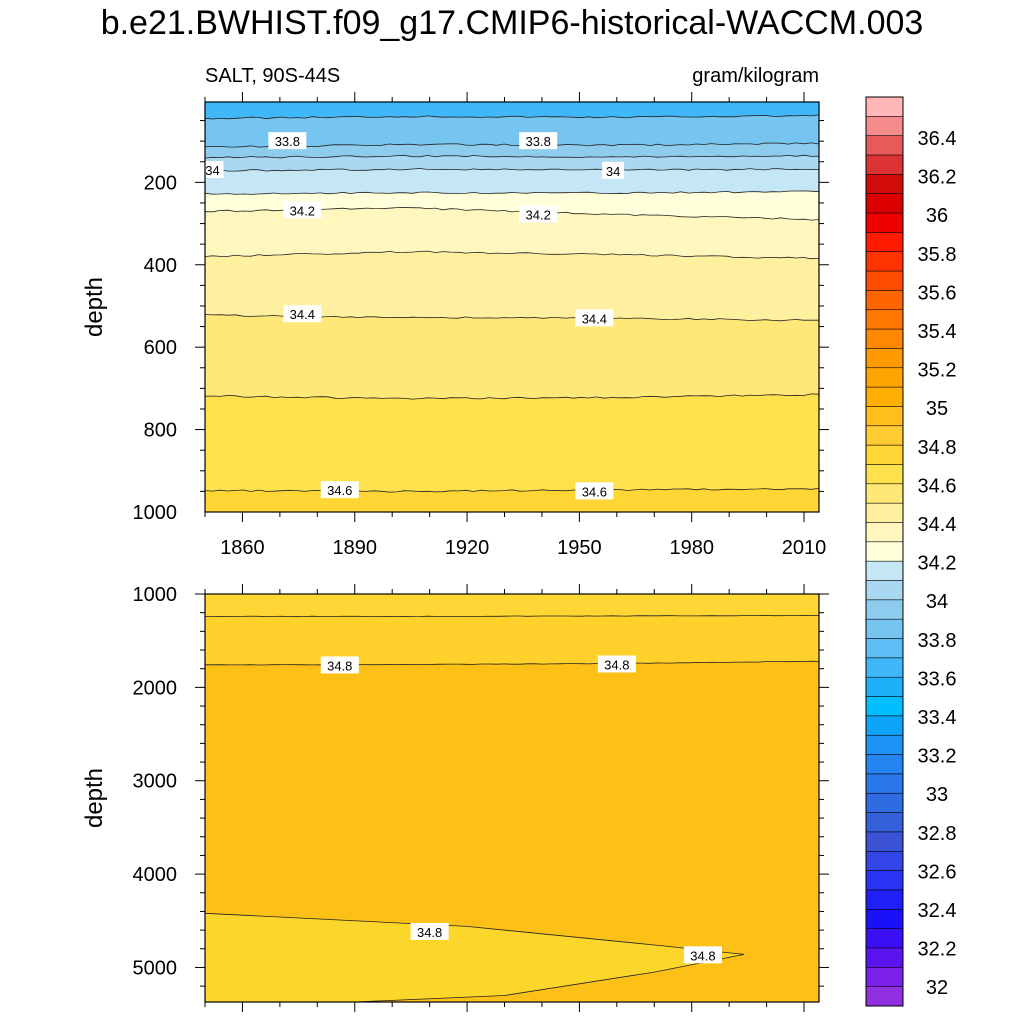  I want to click on colorbar-label: 32.2, so click(937, 950).